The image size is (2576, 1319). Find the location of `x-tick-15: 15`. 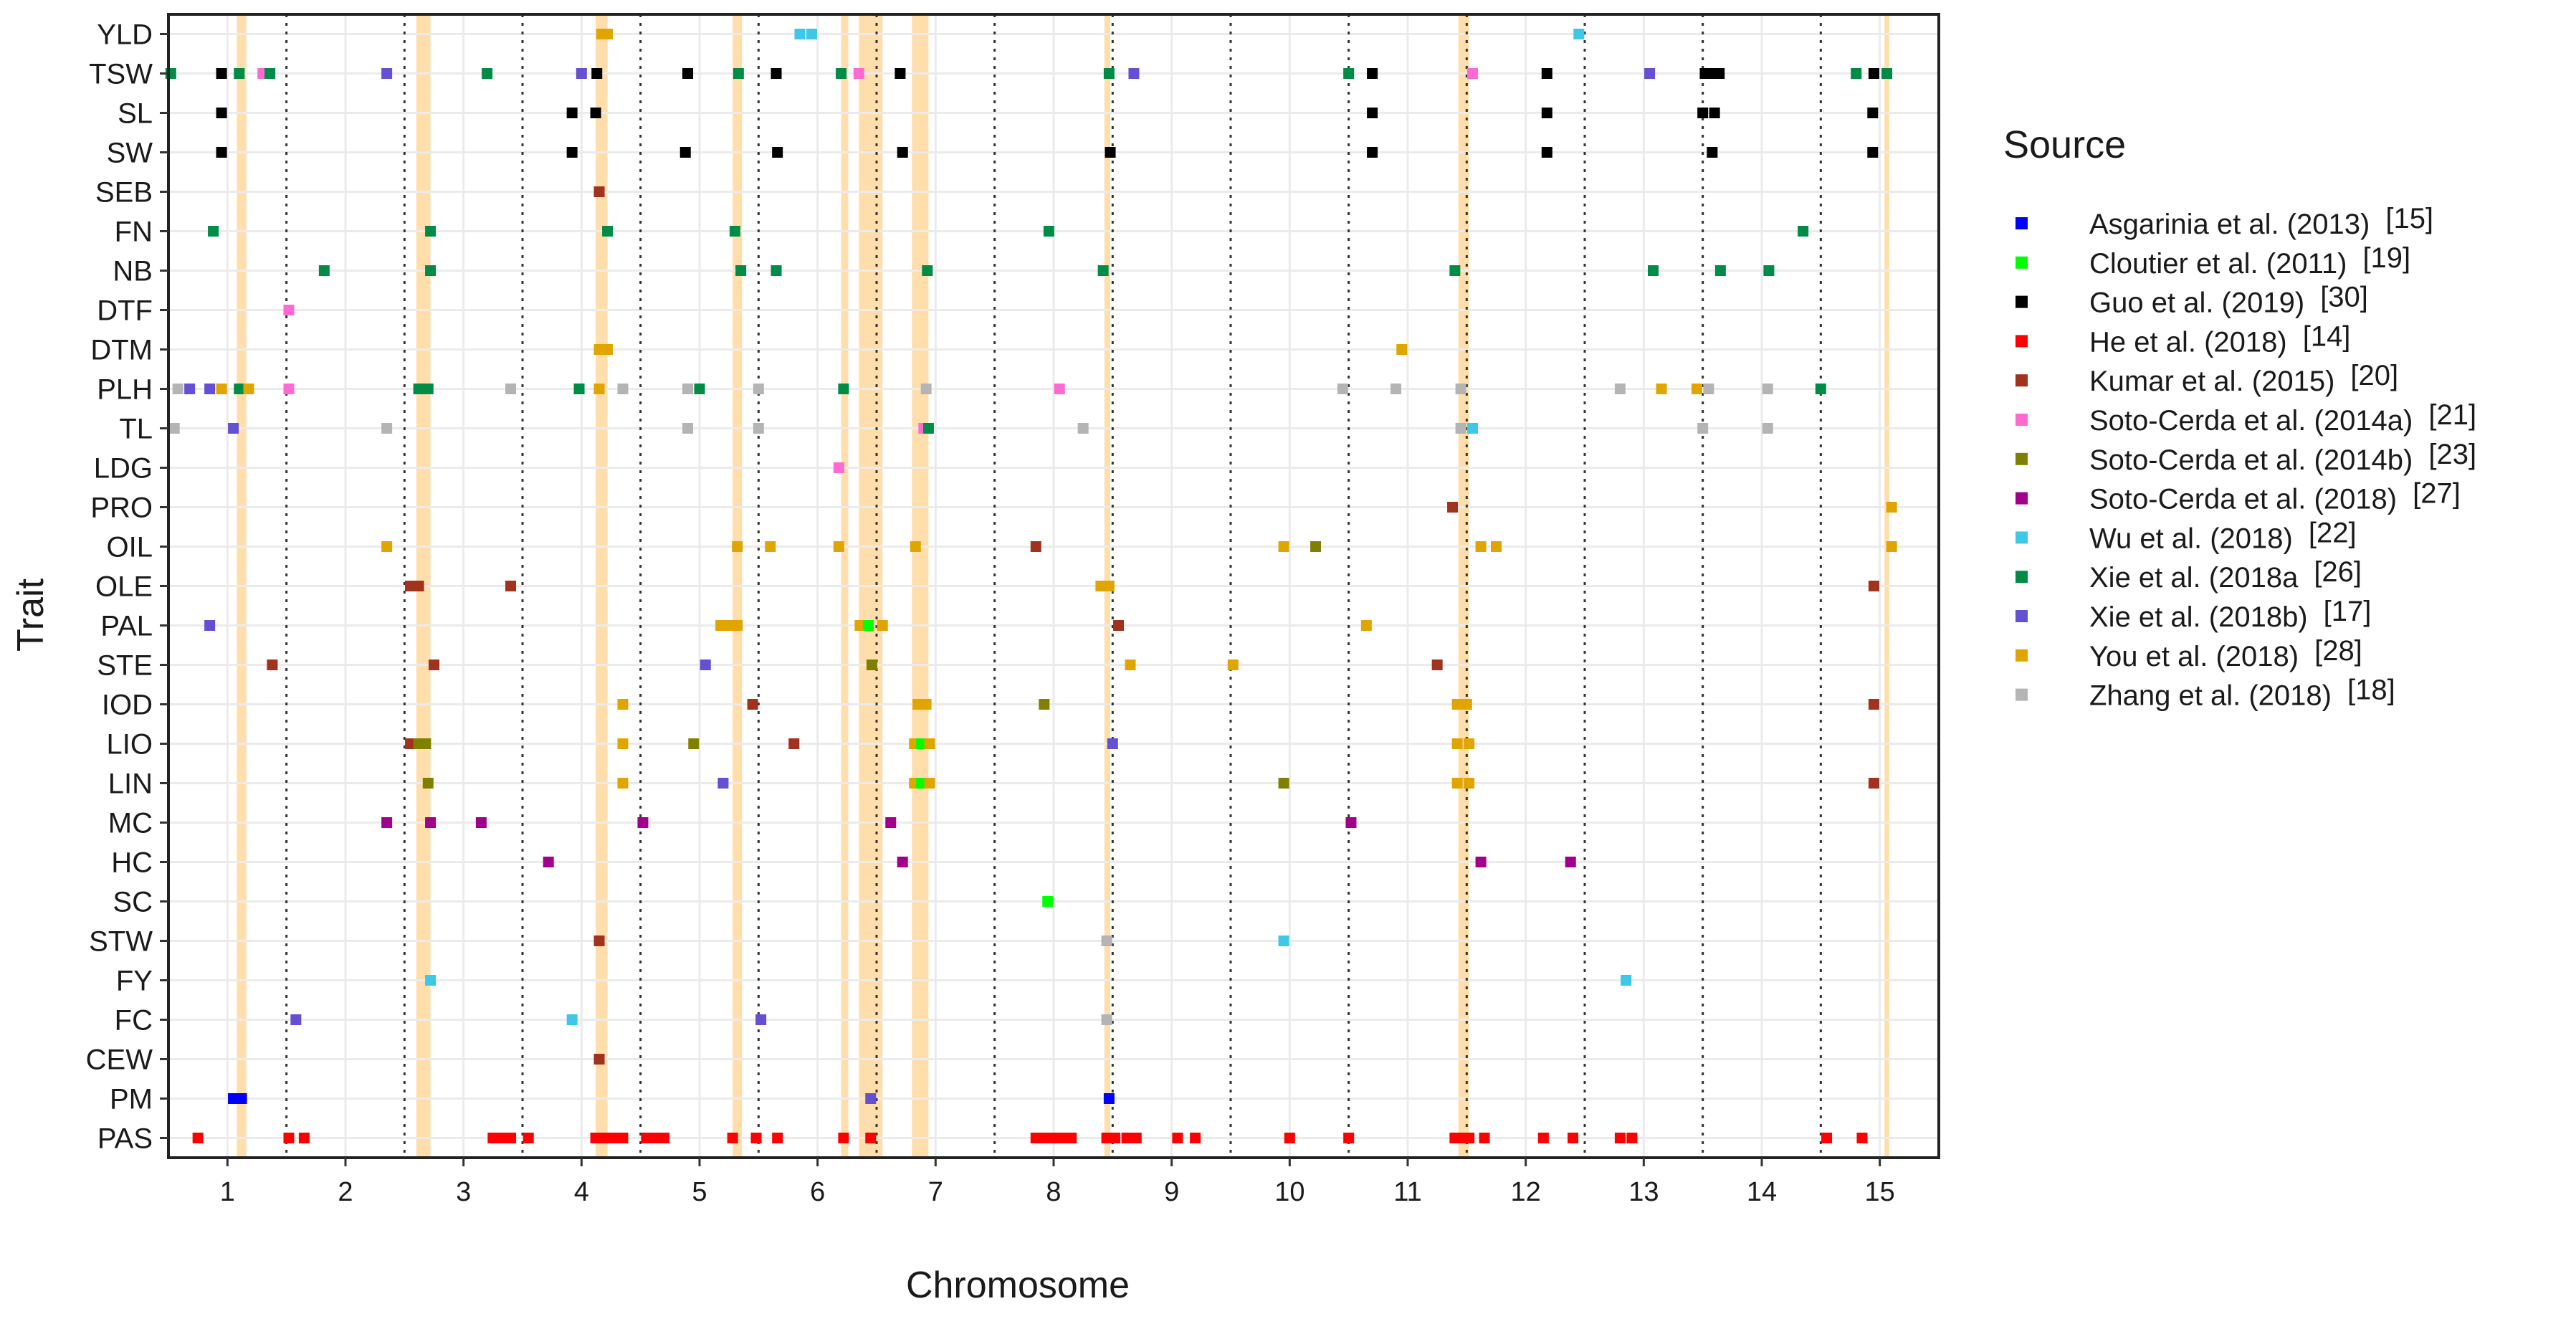

x-tick-15: 15 is located at coordinates (1880, 1192).